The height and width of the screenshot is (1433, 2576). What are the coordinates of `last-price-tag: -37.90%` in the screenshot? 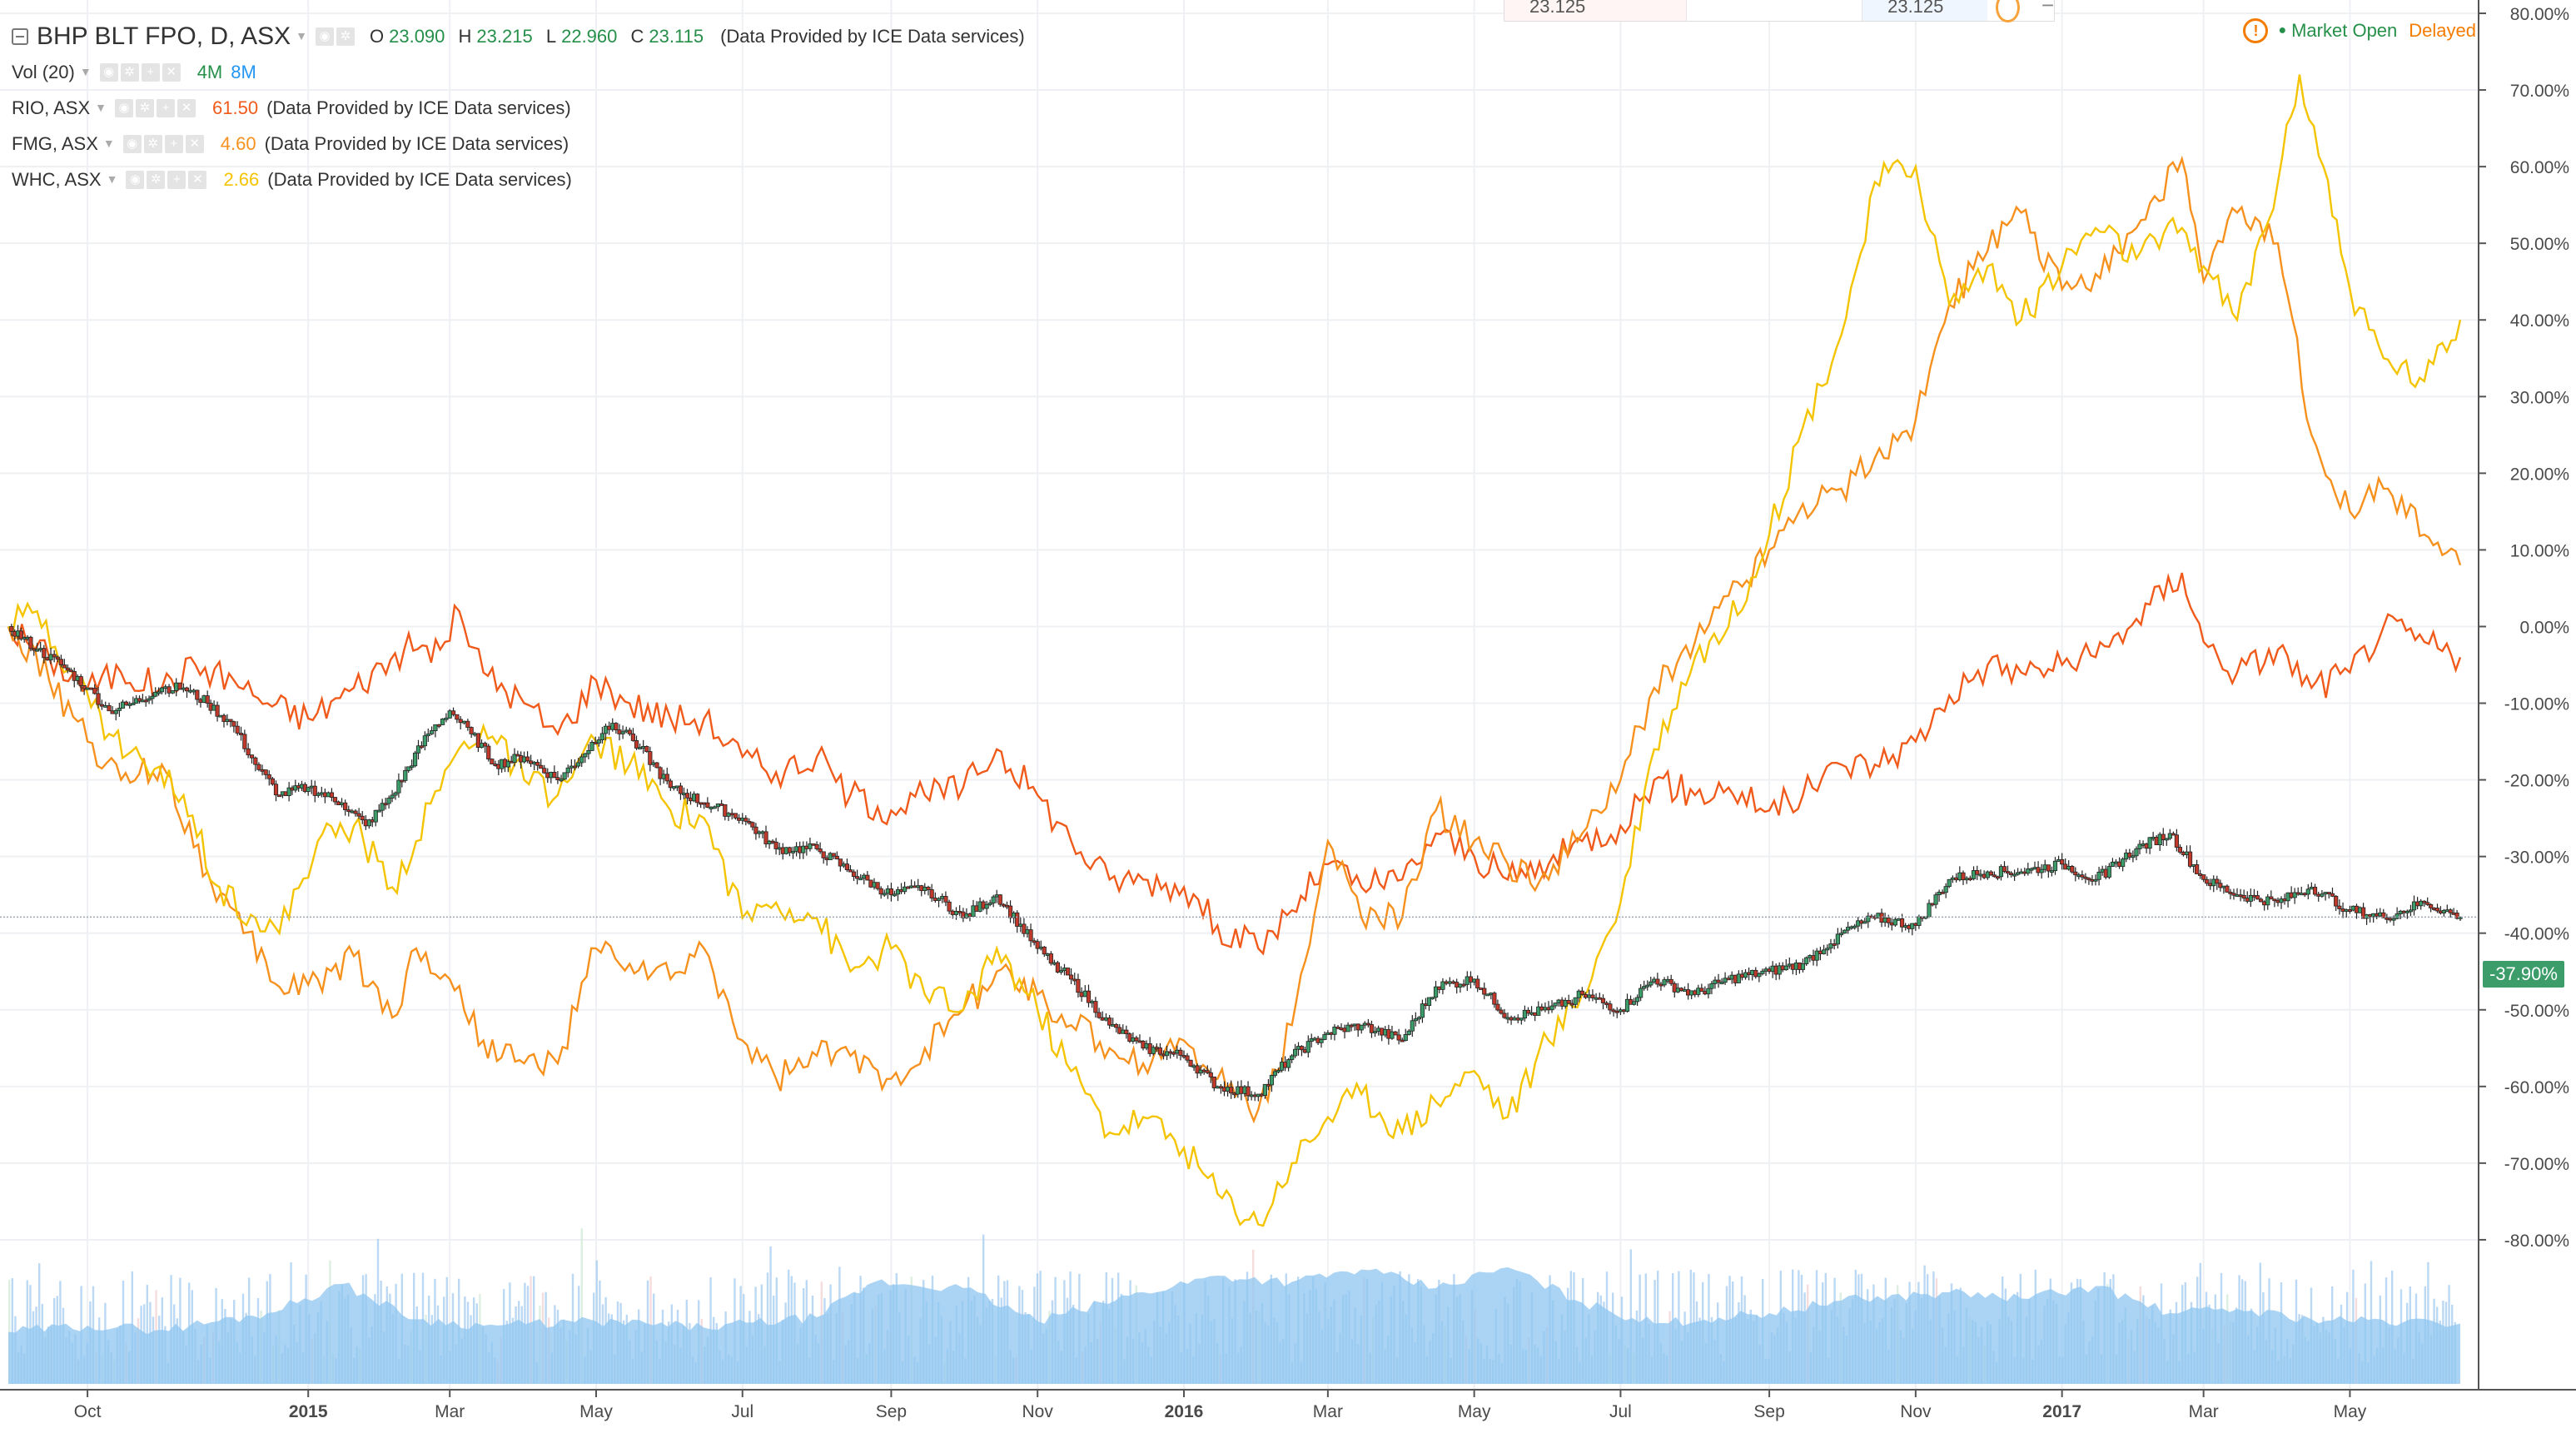 It's located at (2523, 974).